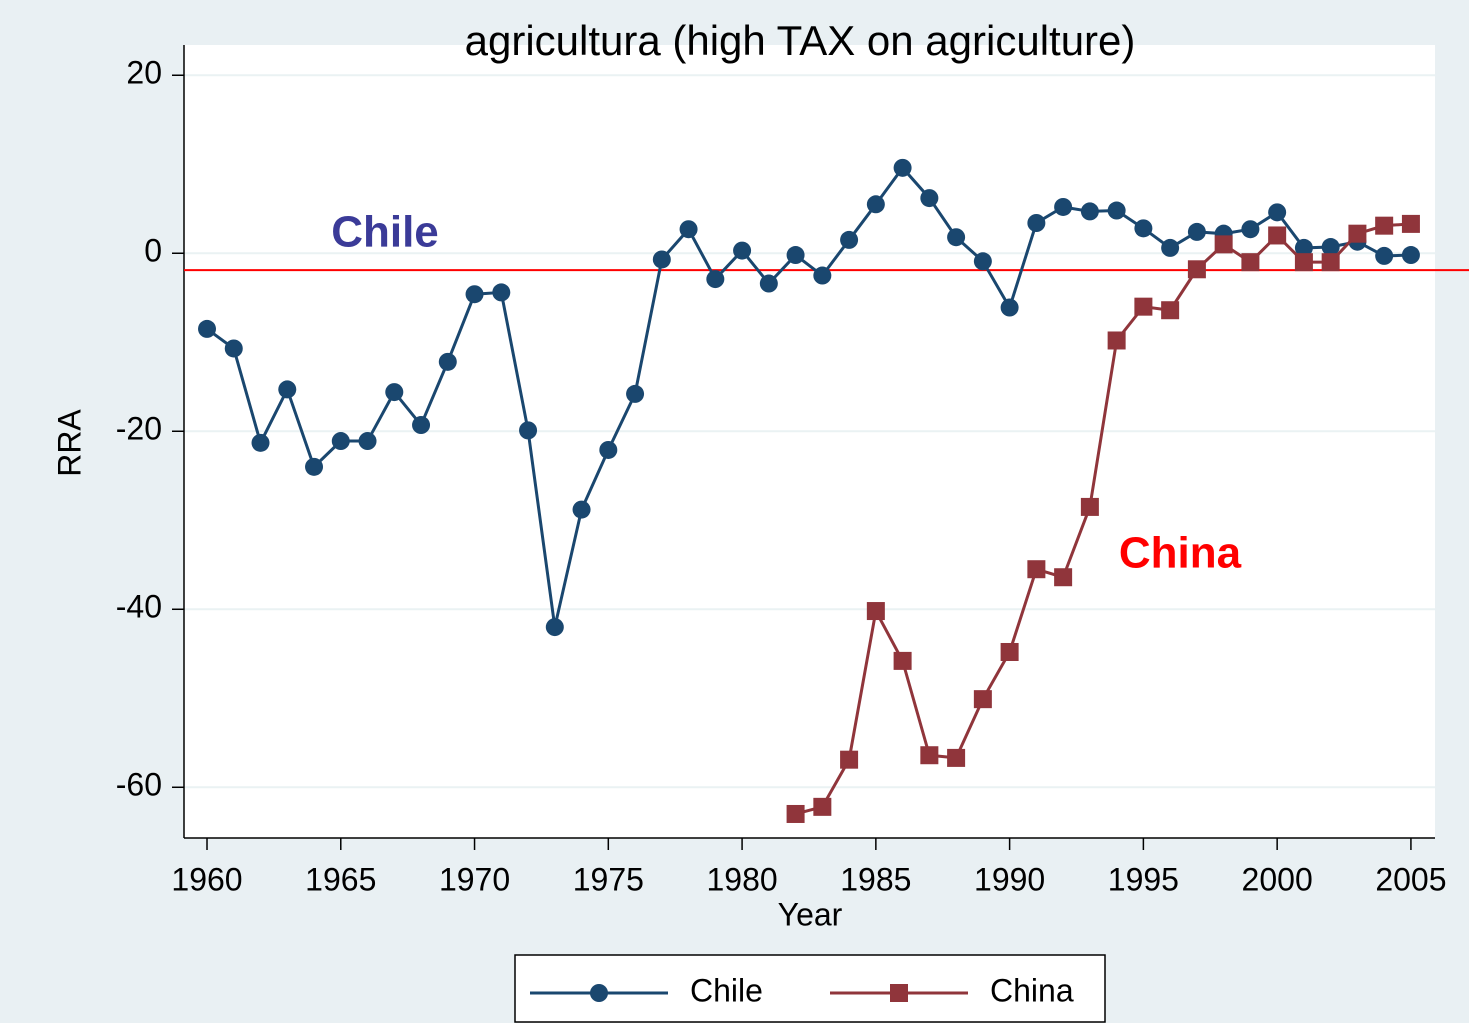 This screenshot has width=1469, height=1023. Describe the element at coordinates (474, 879) in the screenshot. I see `x-tick-label: 1970` at that location.